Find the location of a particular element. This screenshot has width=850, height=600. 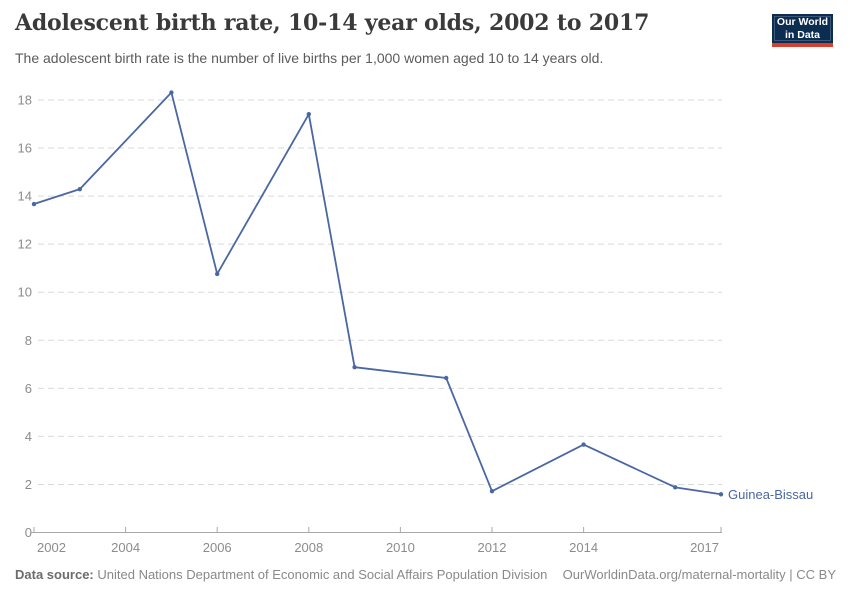

y-tick-label: 16 is located at coordinates (25, 148).